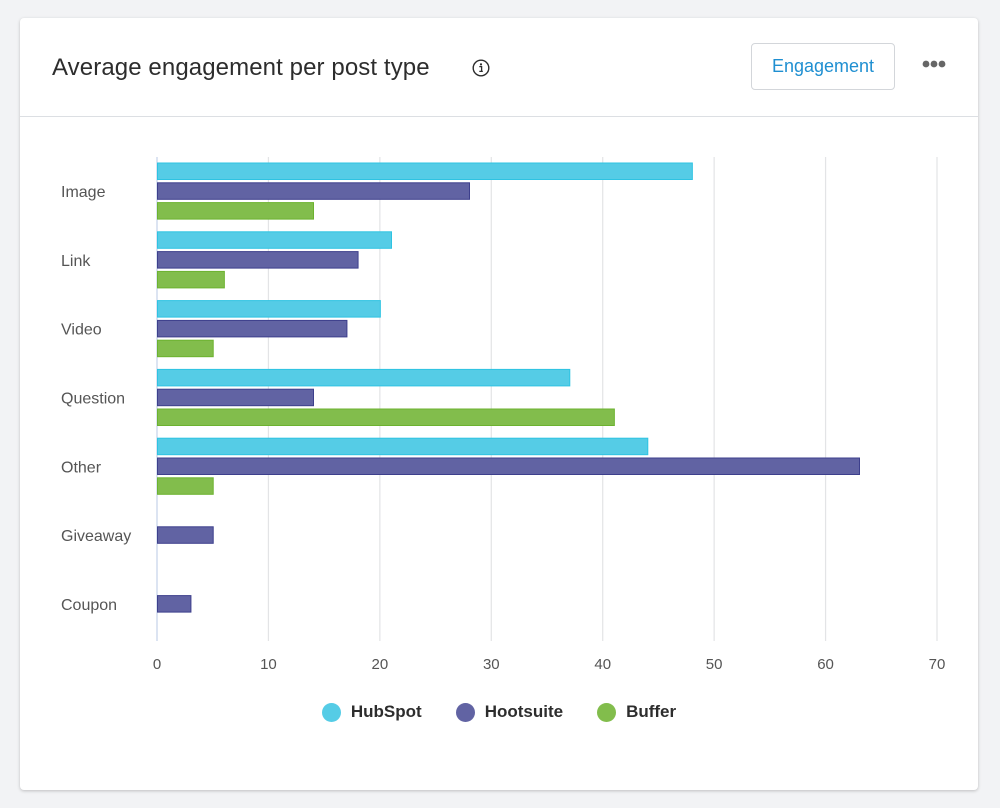  What do you see at coordinates (269, 309) in the screenshot?
I see `bar-hubspot-video` at bounding box center [269, 309].